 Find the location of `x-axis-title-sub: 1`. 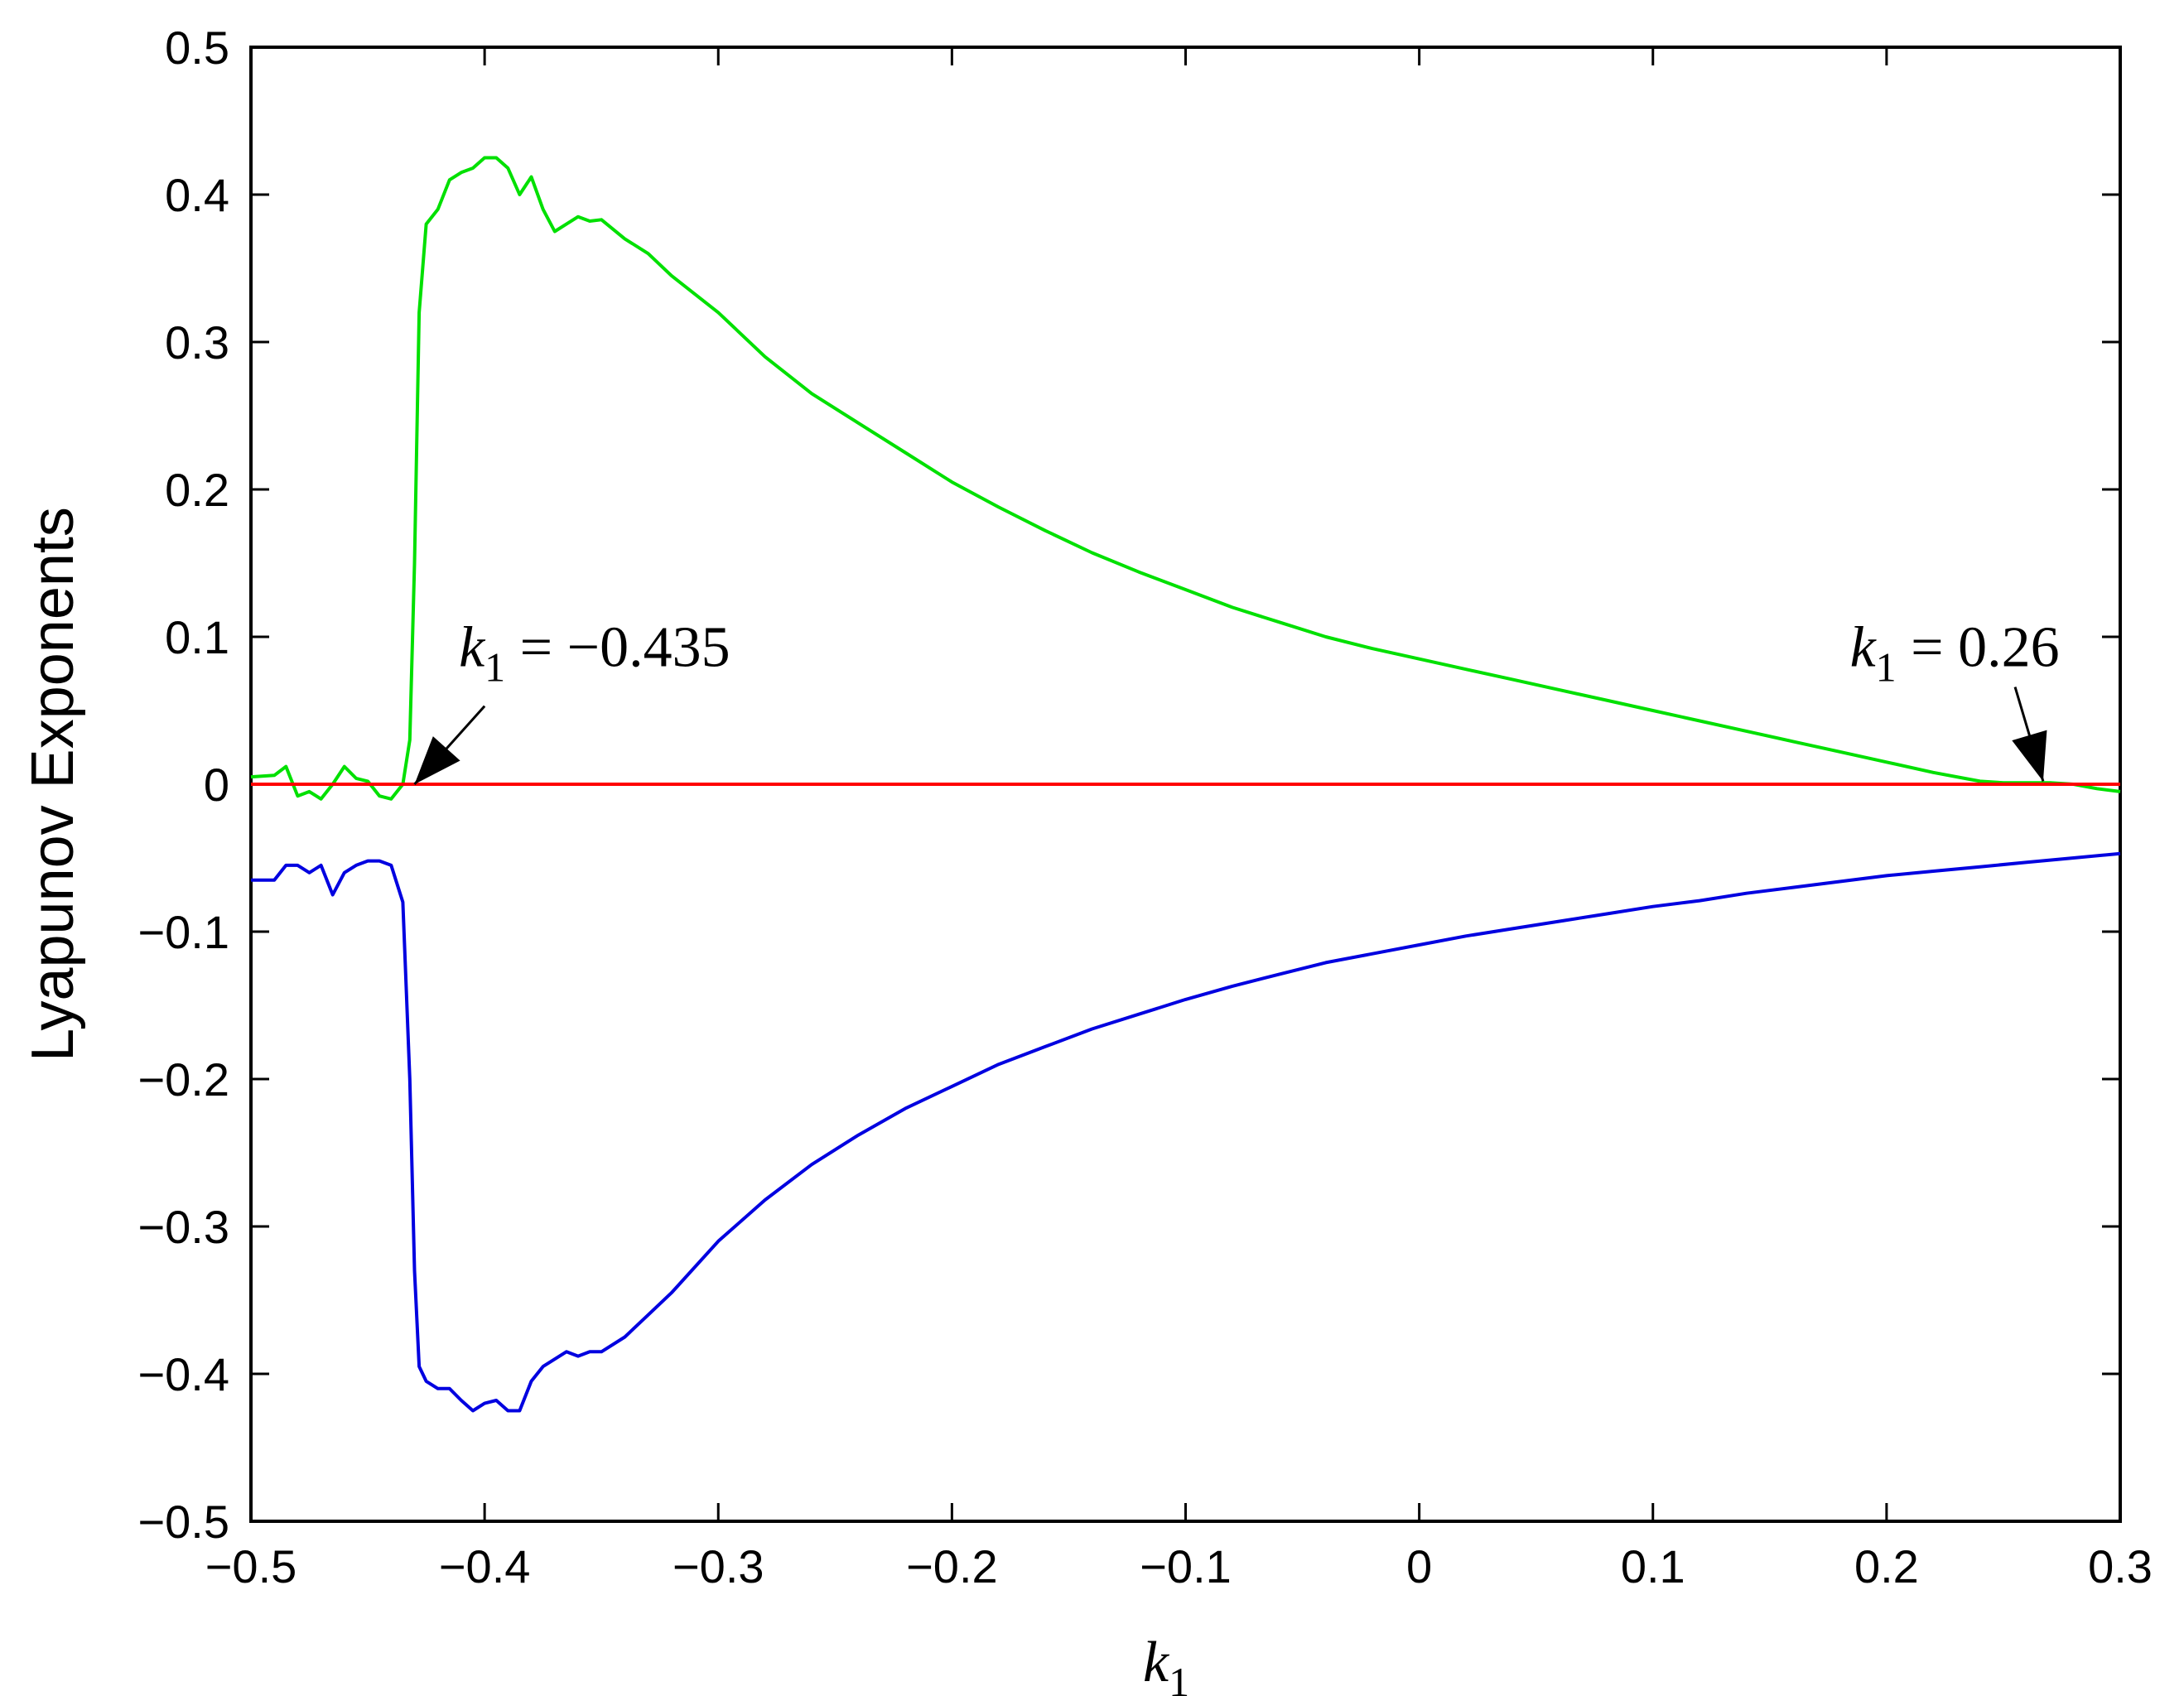

x-axis-title-sub: 1 is located at coordinates (1179, 1677).